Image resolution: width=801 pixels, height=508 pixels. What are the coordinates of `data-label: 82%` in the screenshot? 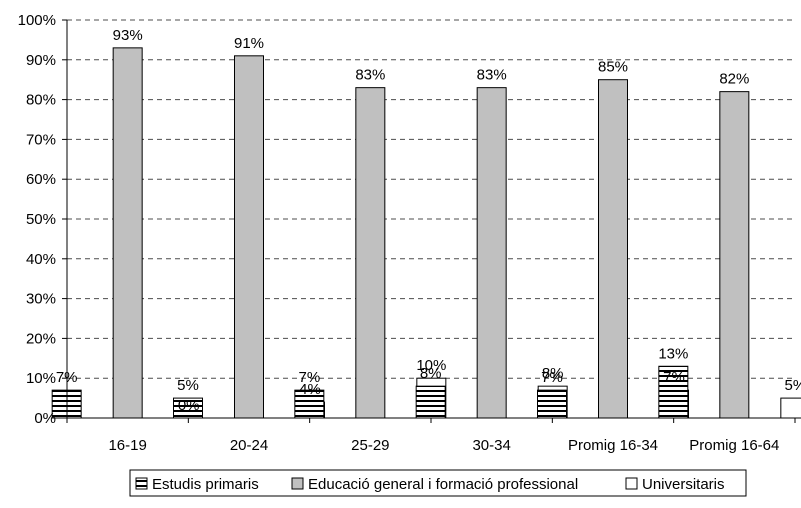 It's located at (734, 79).